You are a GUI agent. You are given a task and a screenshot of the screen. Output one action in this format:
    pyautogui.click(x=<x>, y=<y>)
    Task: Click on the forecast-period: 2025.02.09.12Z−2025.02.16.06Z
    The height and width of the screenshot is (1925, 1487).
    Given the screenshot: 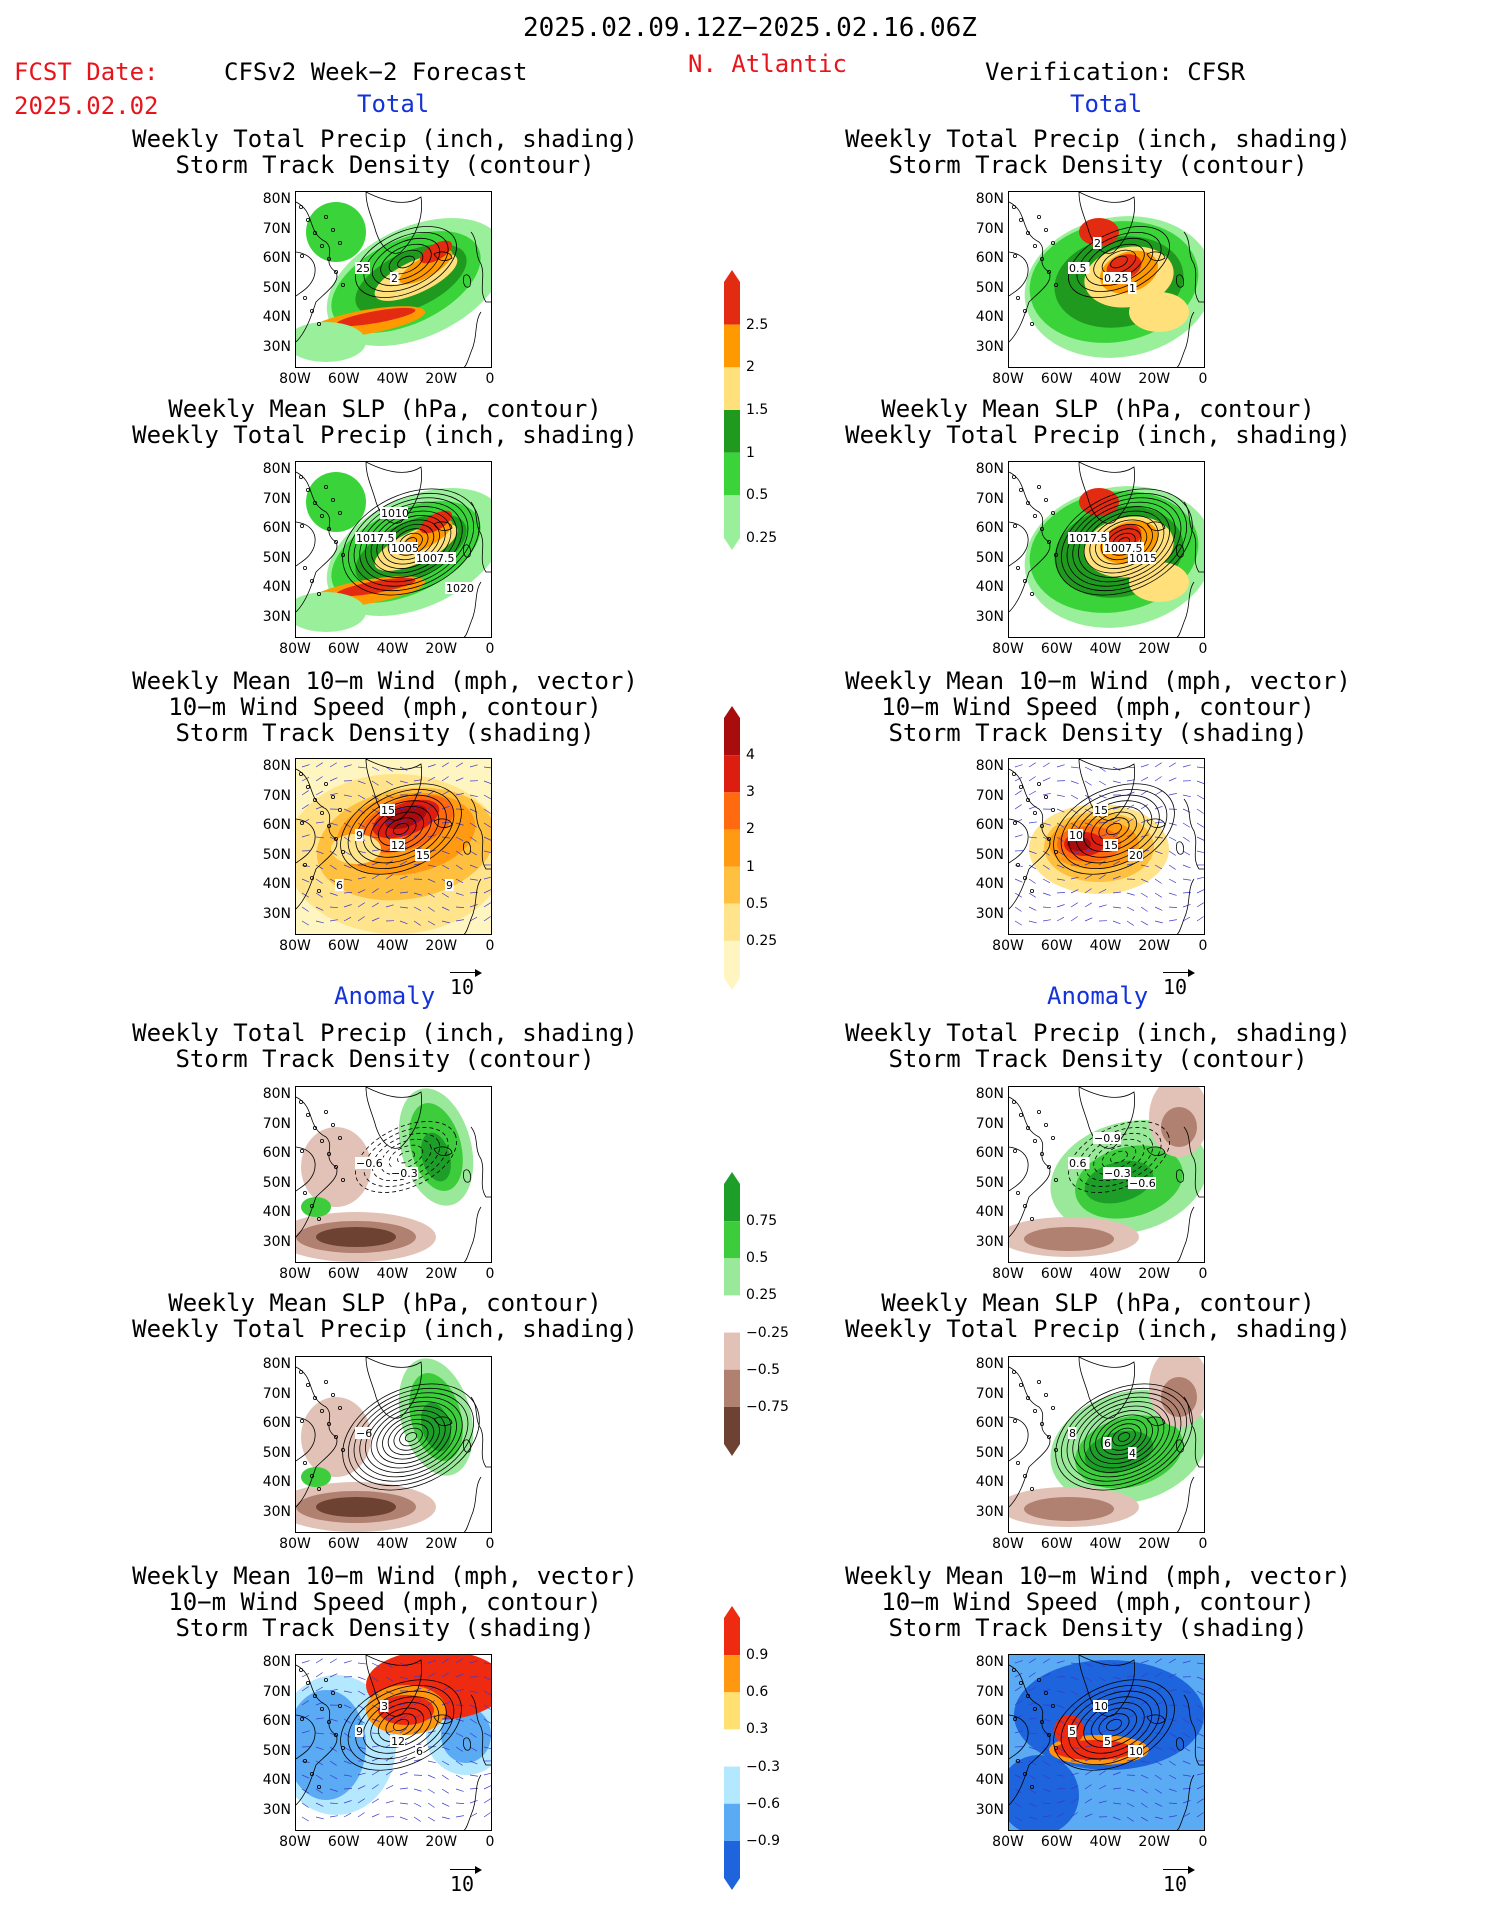 What is the action you would take?
    pyautogui.click(x=750, y=28)
    